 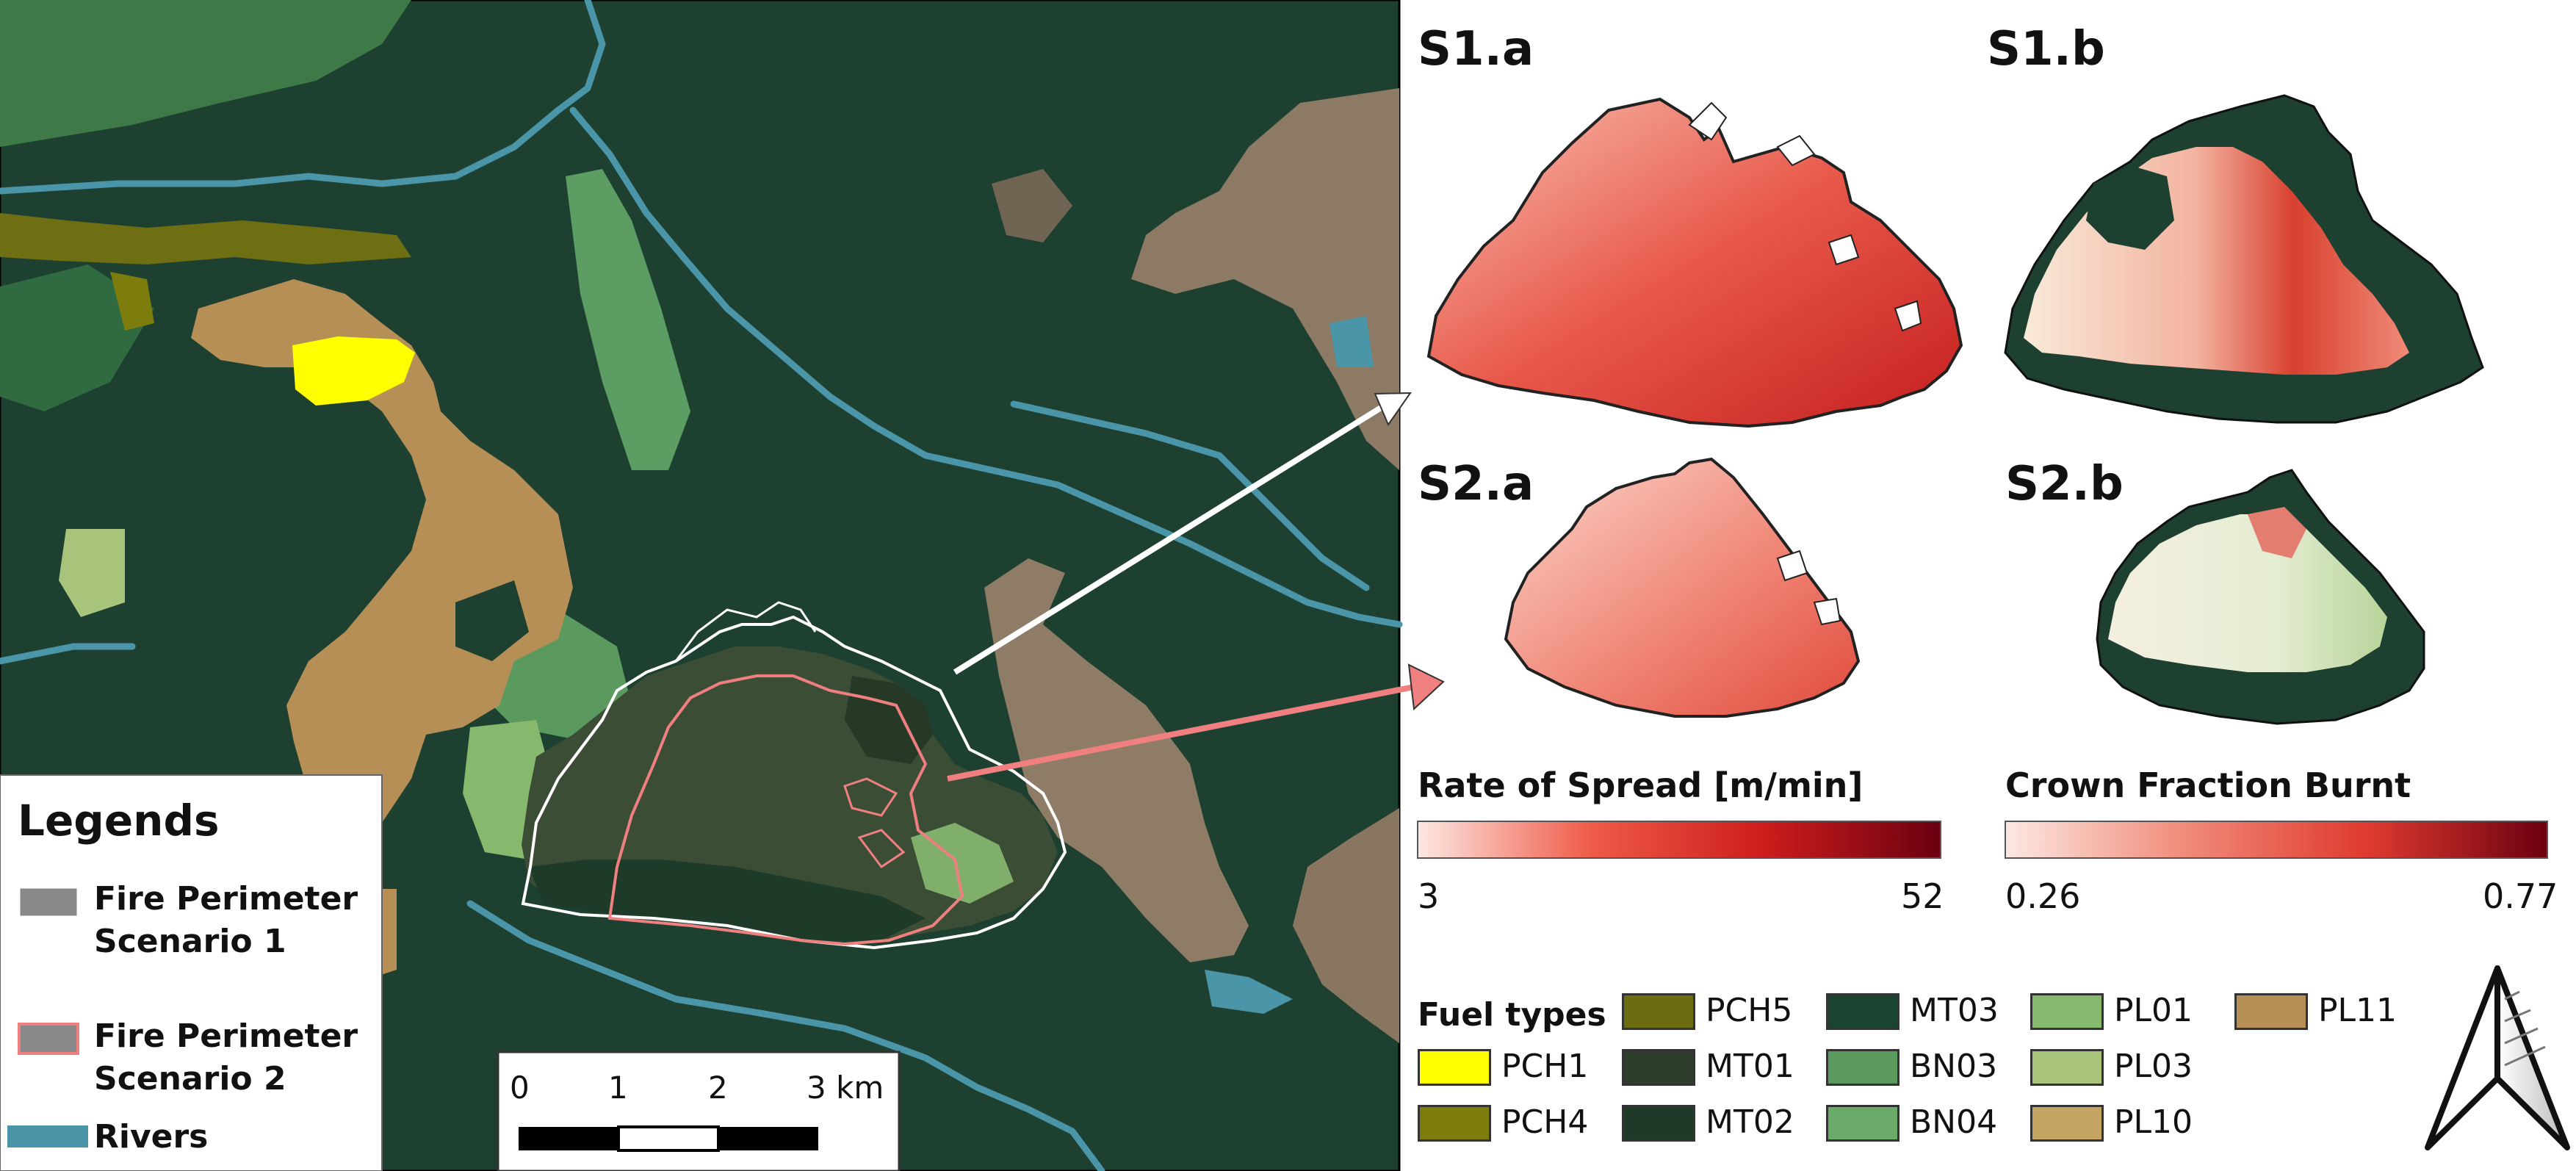 I want to click on colorbar-title-crown-fraction-burnt: Crown Fraction Burnt, so click(x=2208, y=785).